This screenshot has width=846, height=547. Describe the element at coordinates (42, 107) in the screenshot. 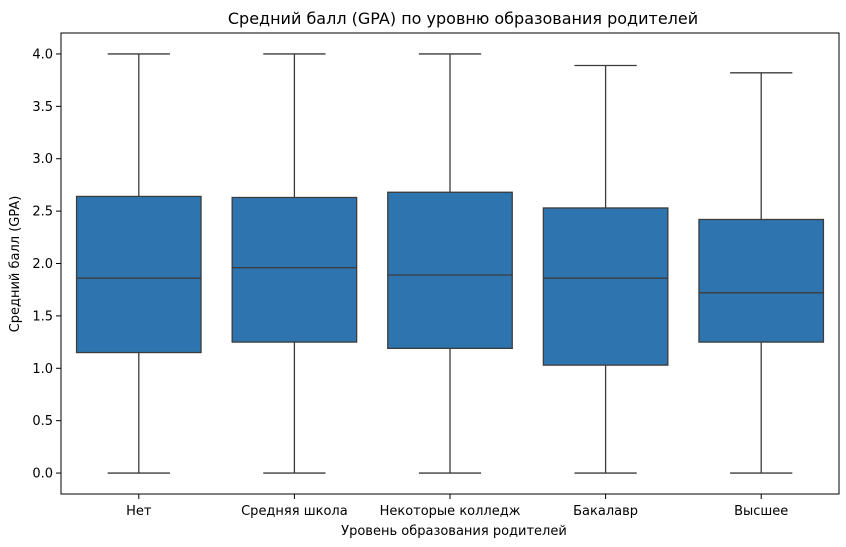

I see `y-tick-label: 3.5` at that location.